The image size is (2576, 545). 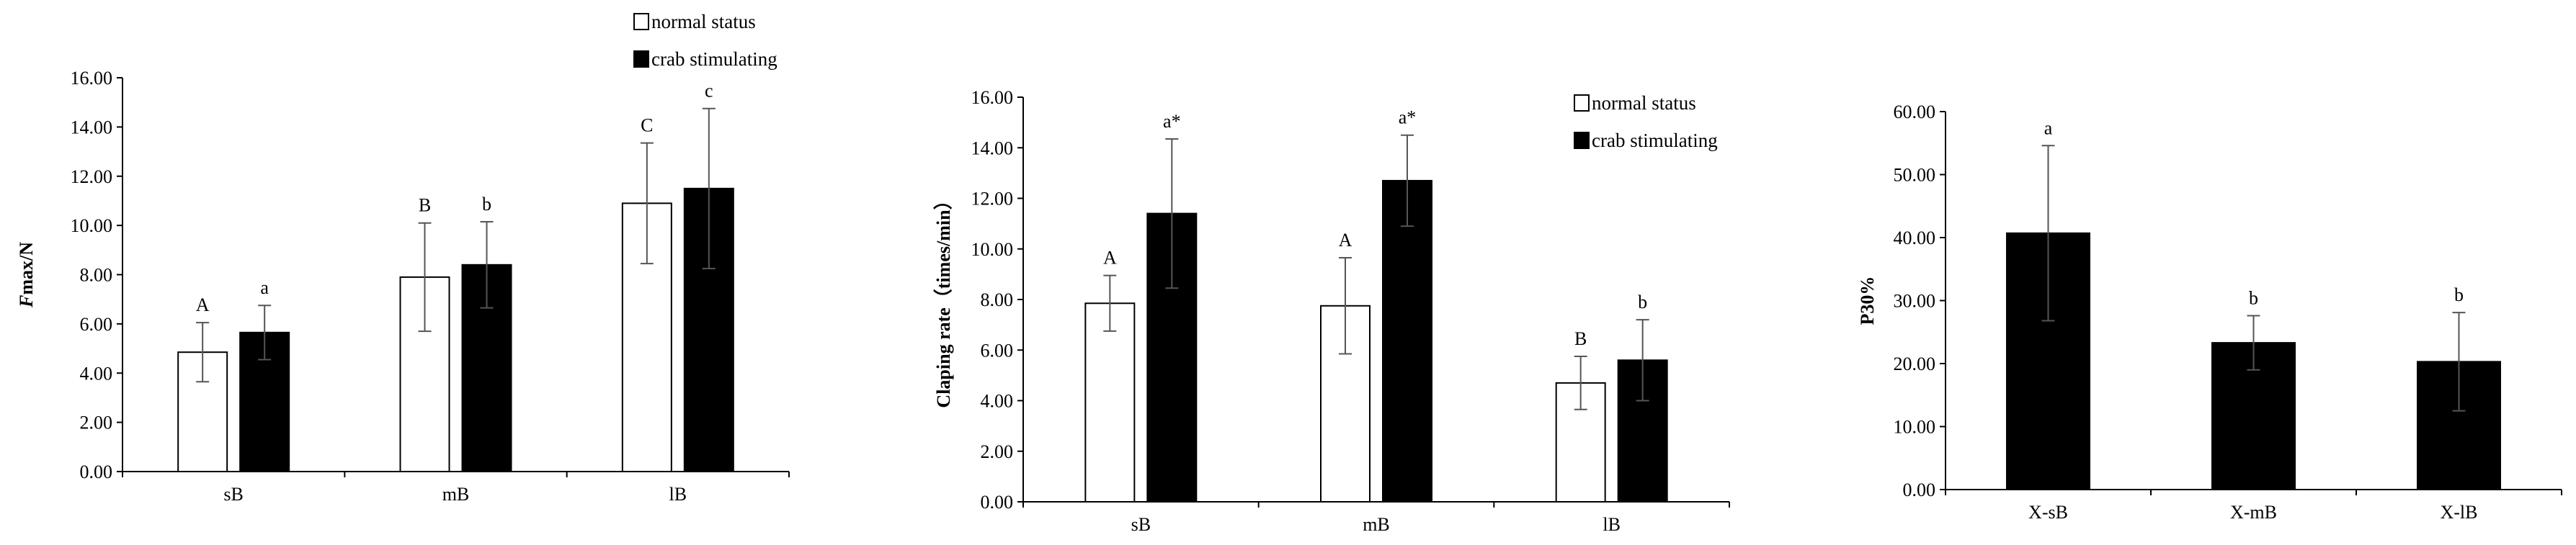 I want to click on significance-label: C, so click(x=647, y=125).